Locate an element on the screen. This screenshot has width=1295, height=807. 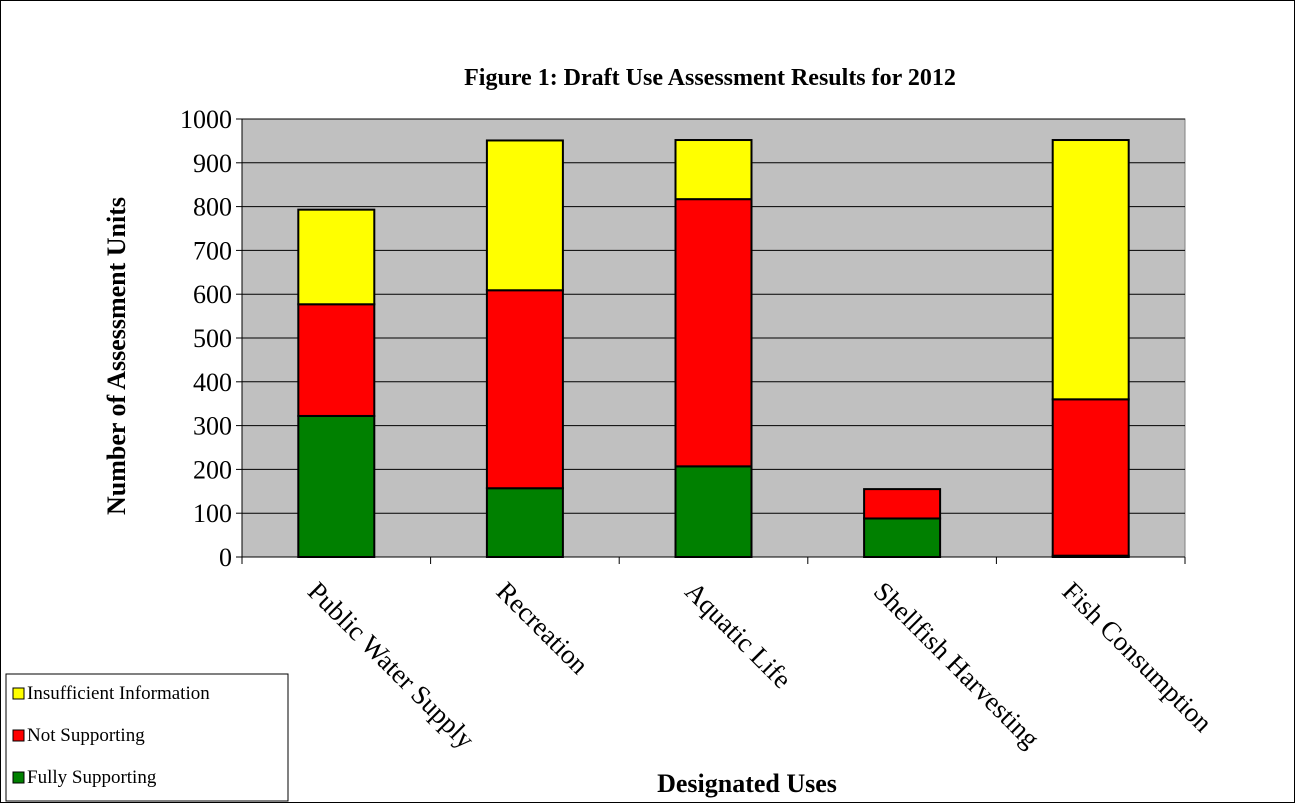
y-tick-label: 100 is located at coordinates (212, 513).